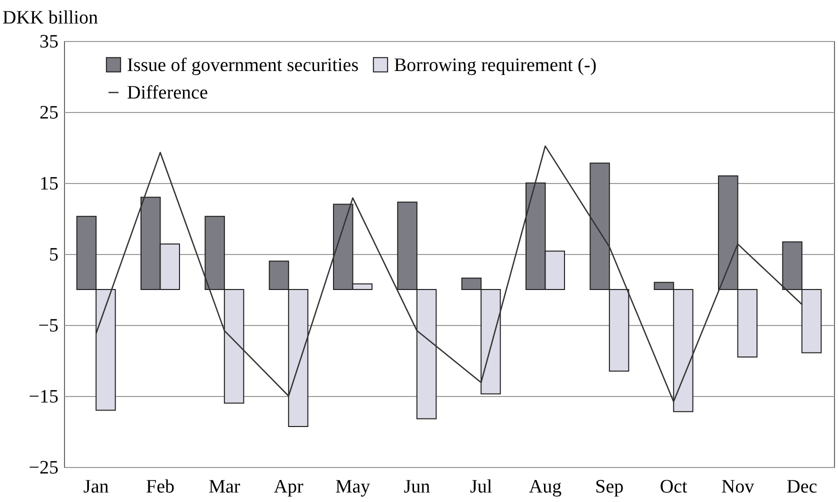 The image size is (838, 502). Describe the element at coordinates (417, 487) in the screenshot. I see `x-tick-label: Jun` at that location.